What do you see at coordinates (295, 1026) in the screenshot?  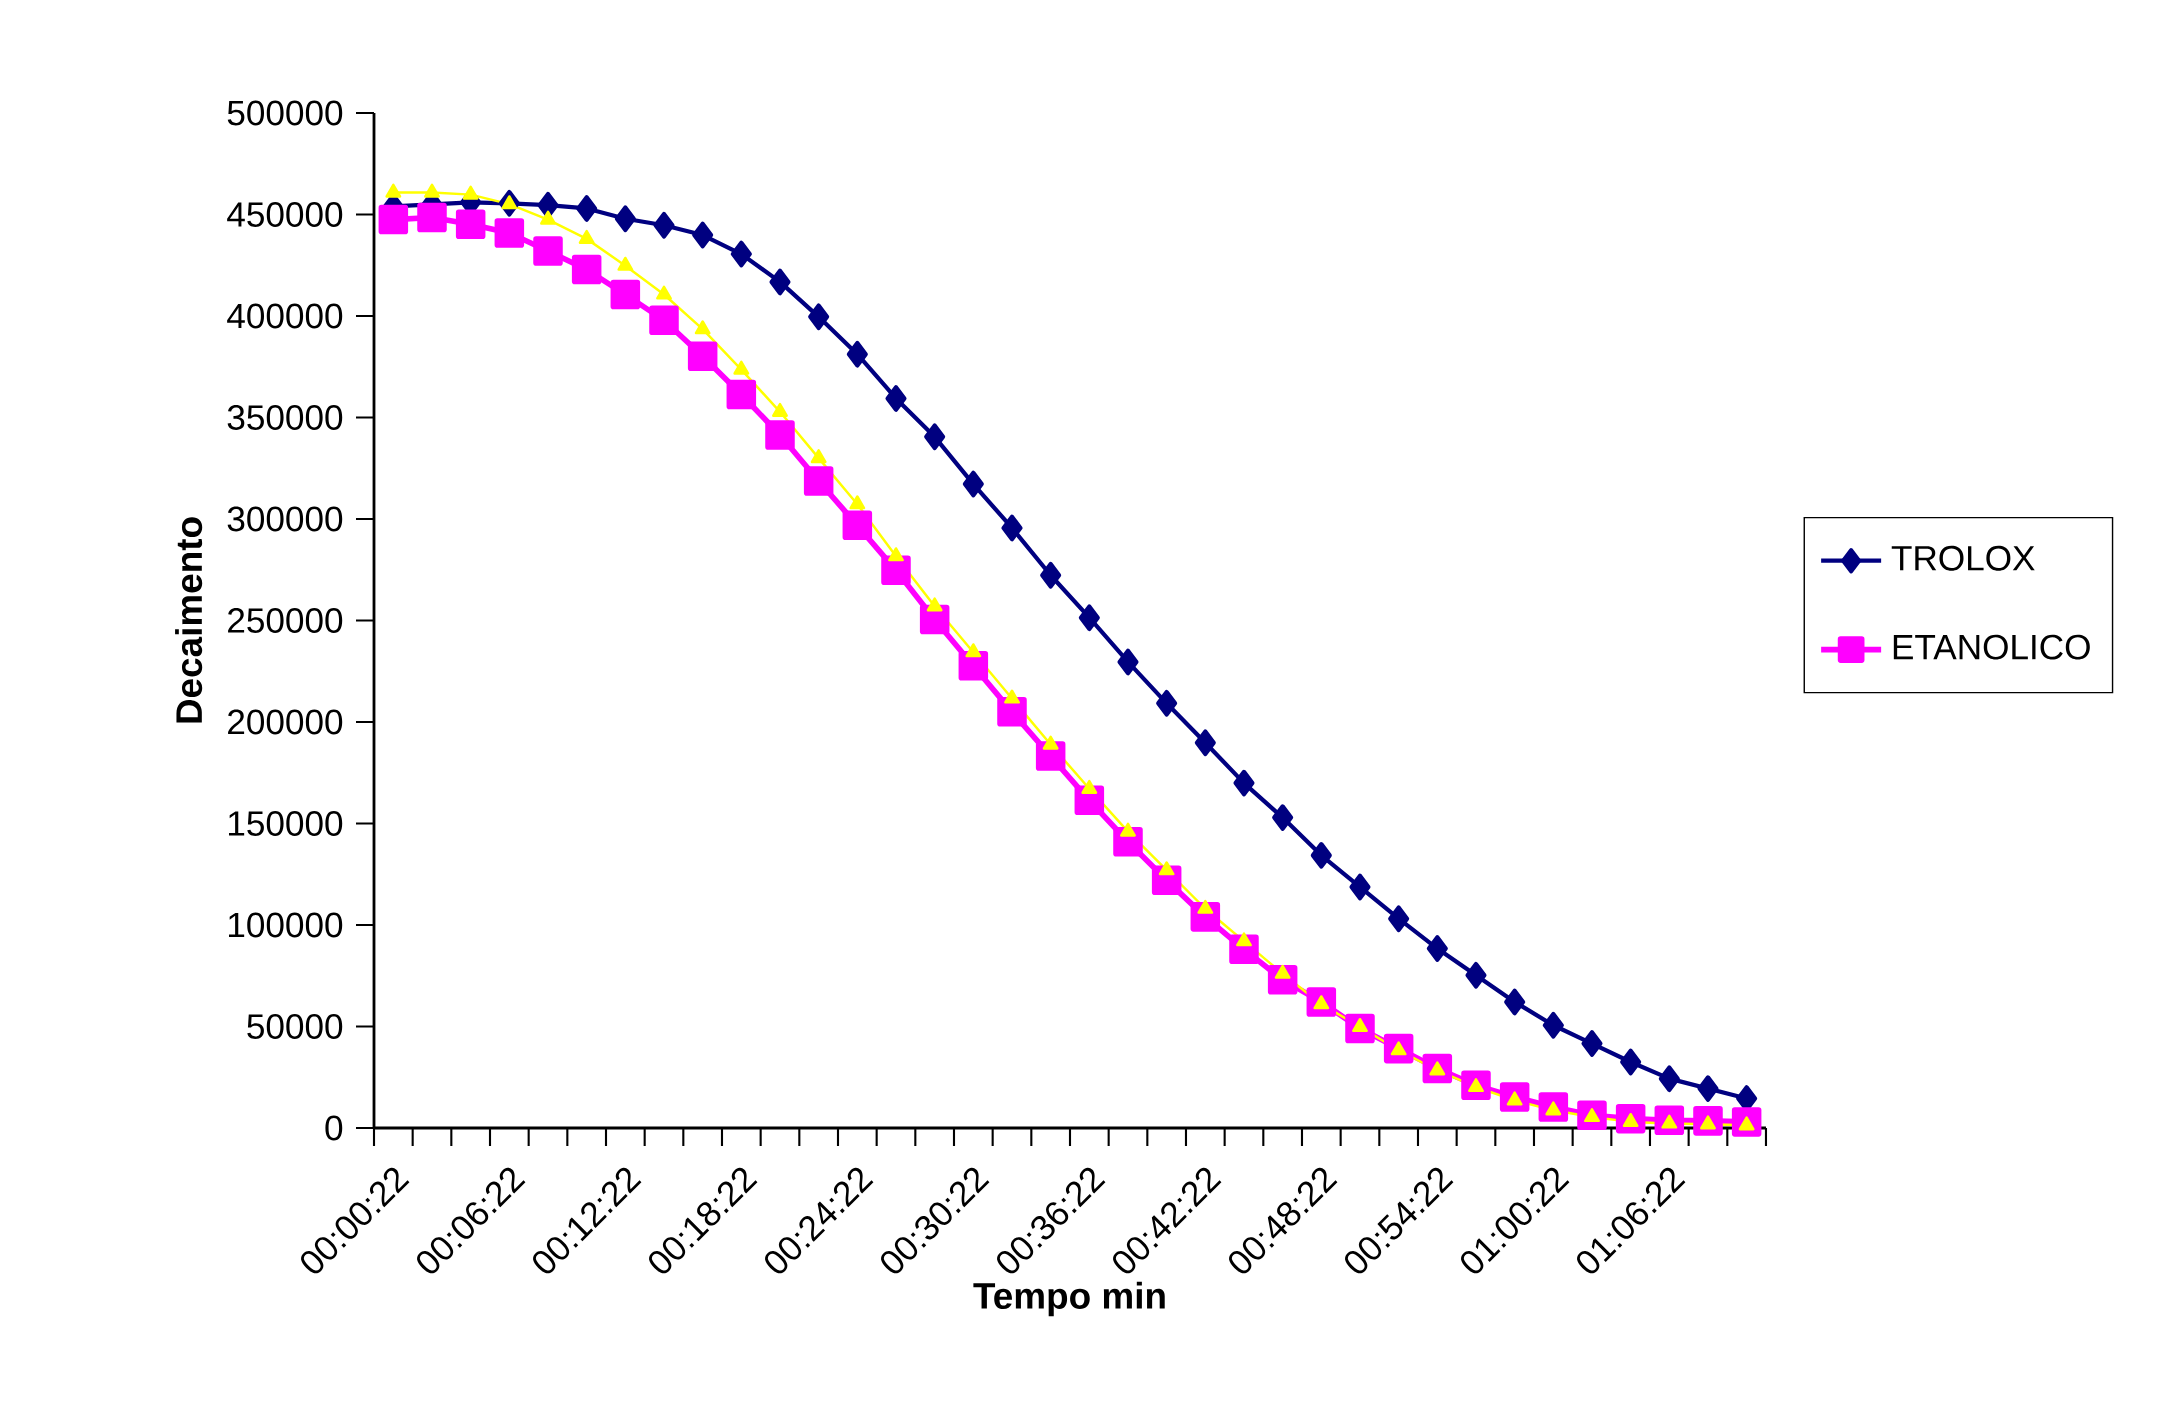 I see `y-tick-label: 50000` at bounding box center [295, 1026].